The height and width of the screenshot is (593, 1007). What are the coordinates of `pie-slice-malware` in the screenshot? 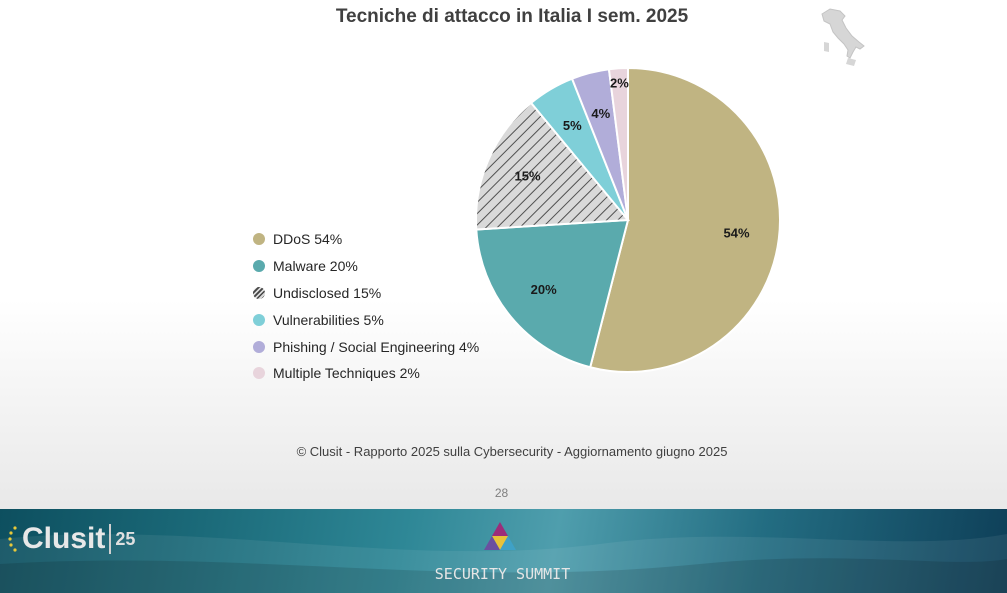 It's located at (552, 293).